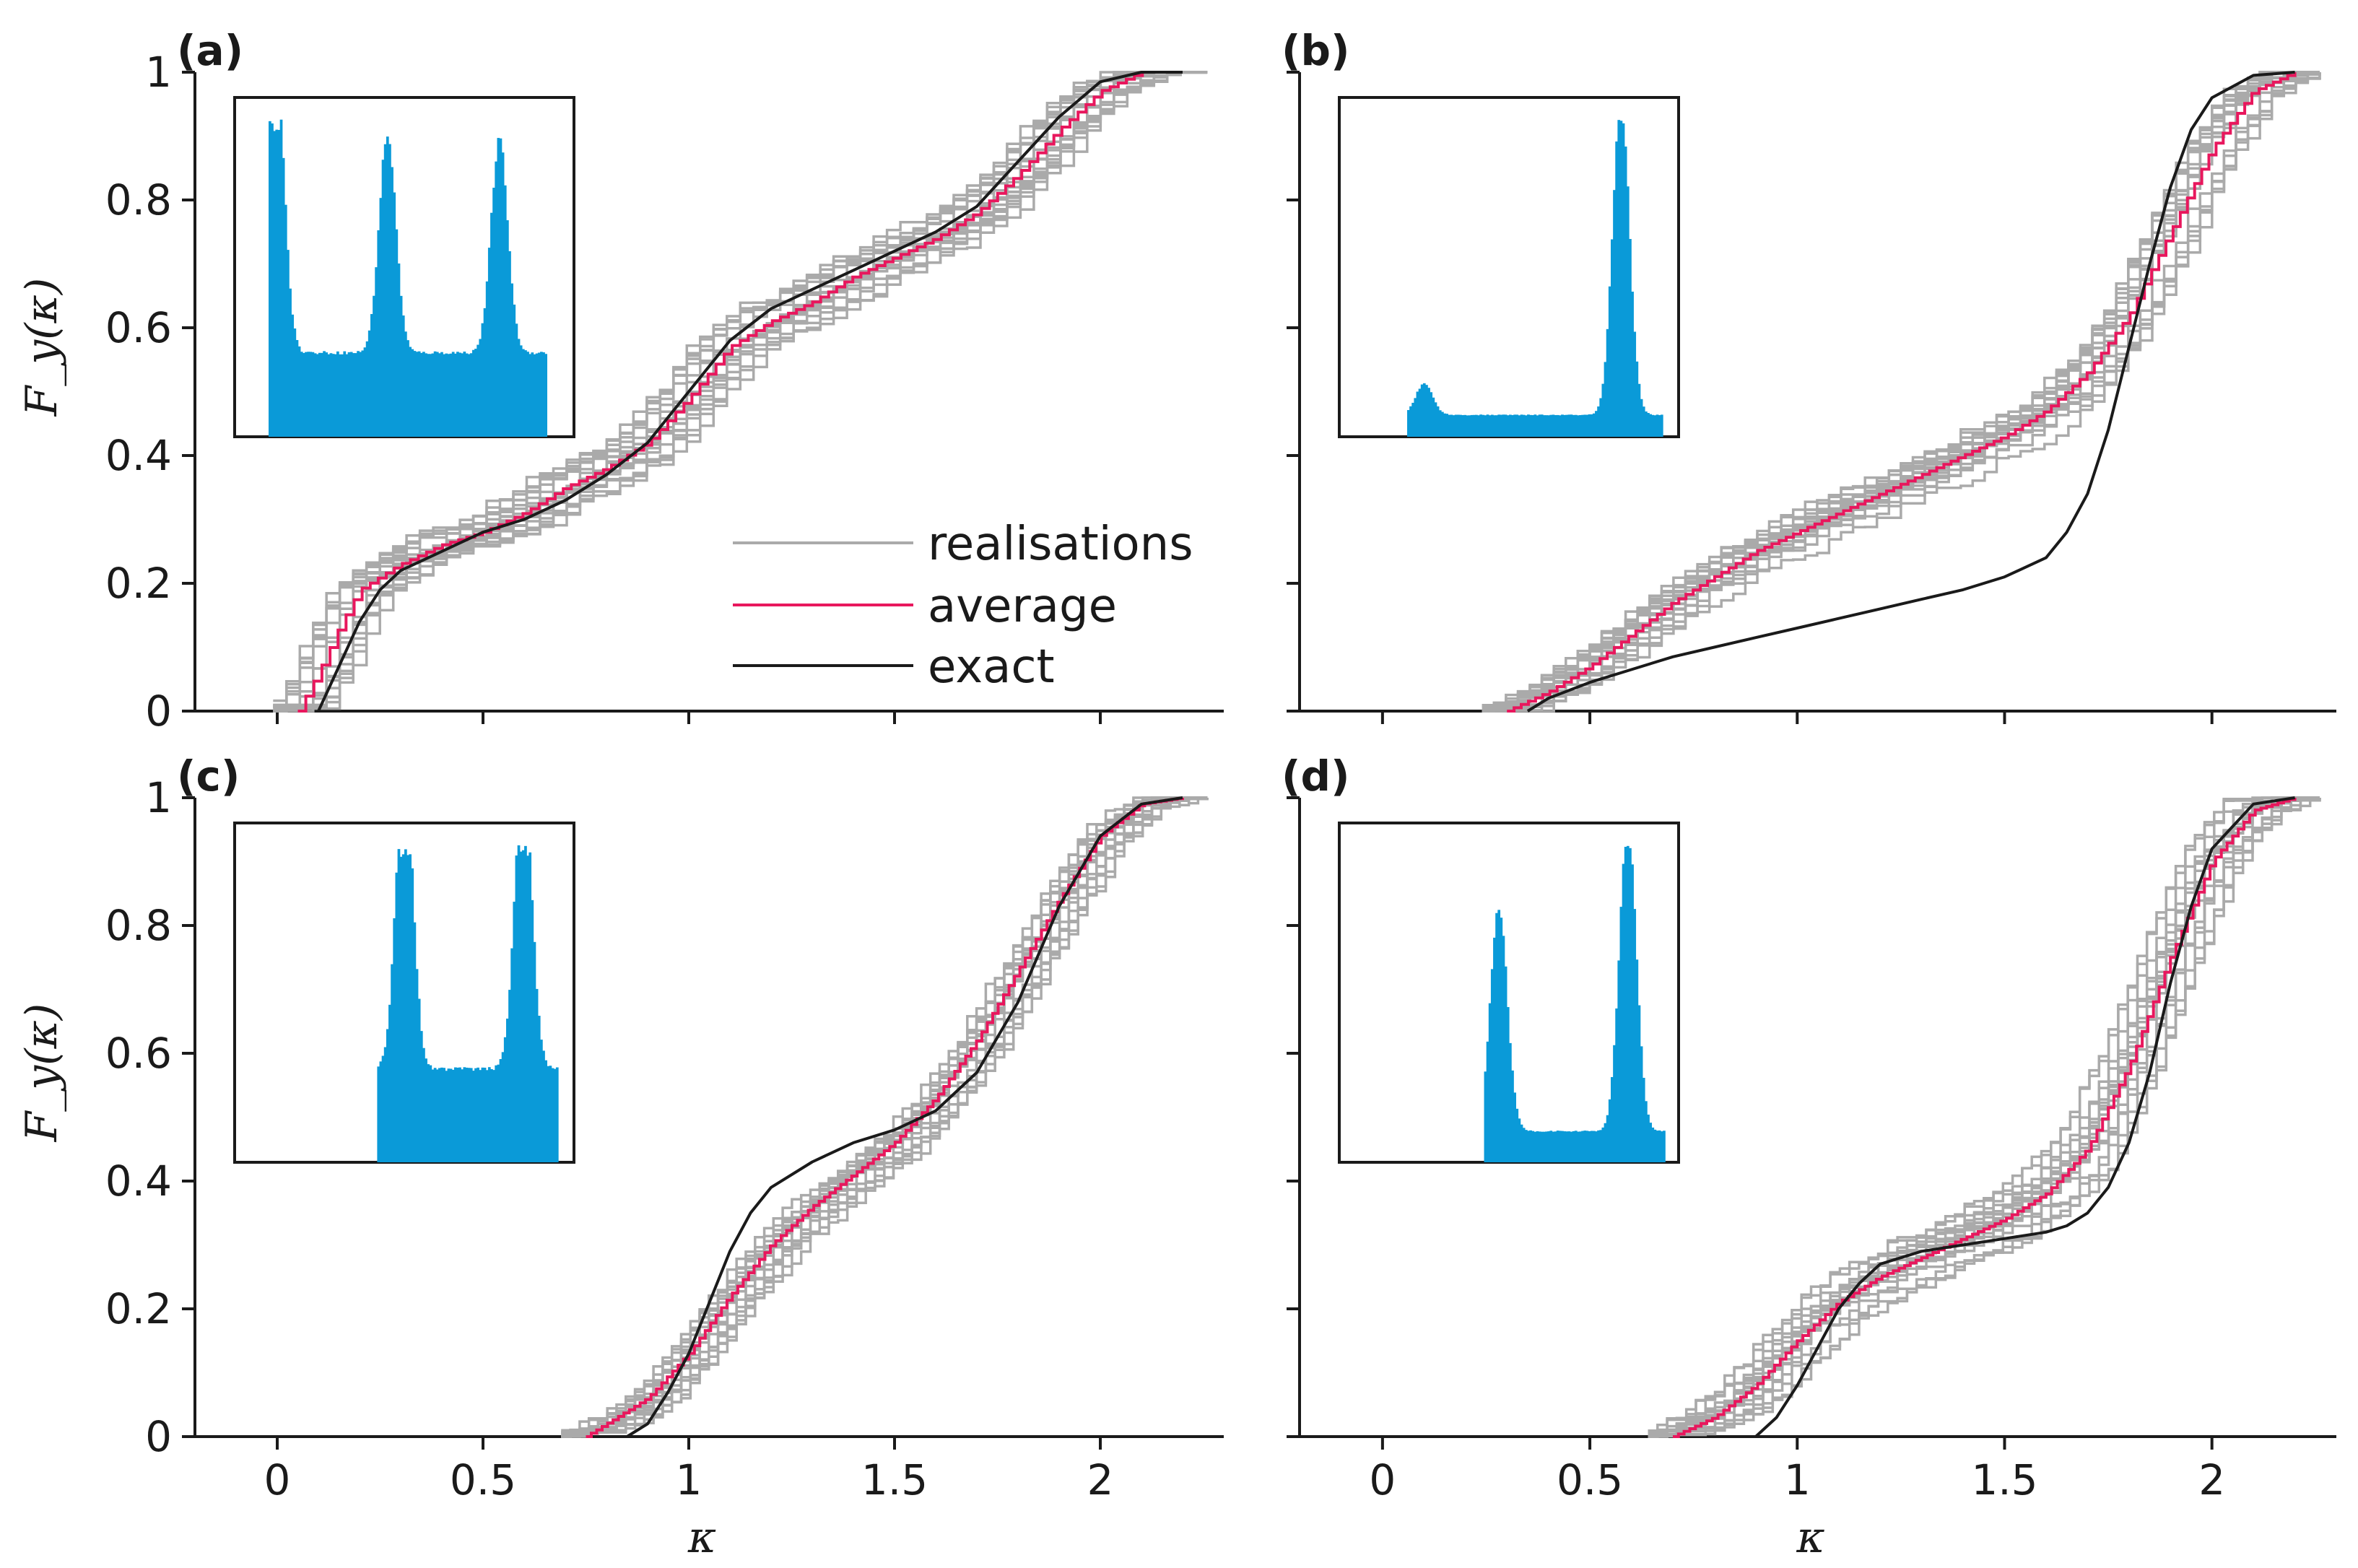 The height and width of the screenshot is (1568, 2358). What do you see at coordinates (689, 1479) in the screenshot?
I see `x-tick-label: 1` at bounding box center [689, 1479].